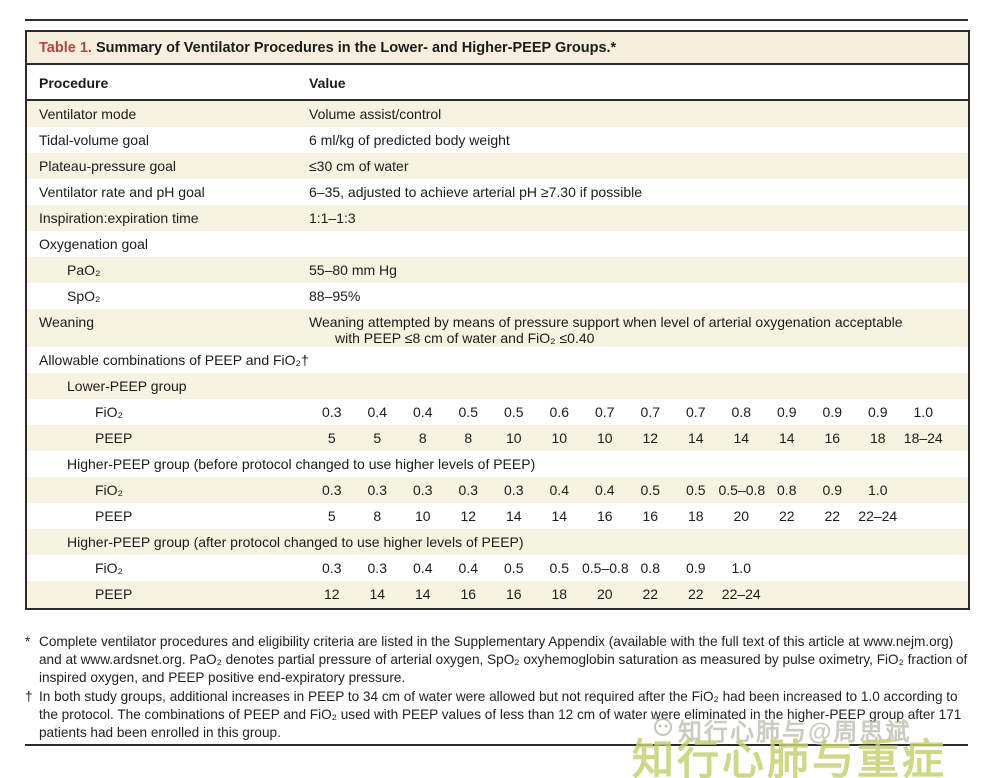  I want to click on table-row: Plateau-pressure goal ≤30 cm of water, so click(497, 166).